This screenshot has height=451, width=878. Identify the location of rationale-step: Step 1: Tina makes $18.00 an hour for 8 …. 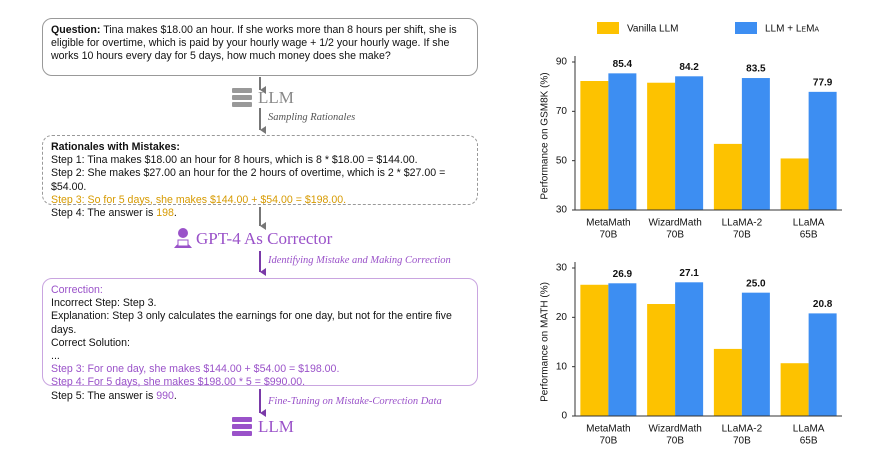
(234, 160).